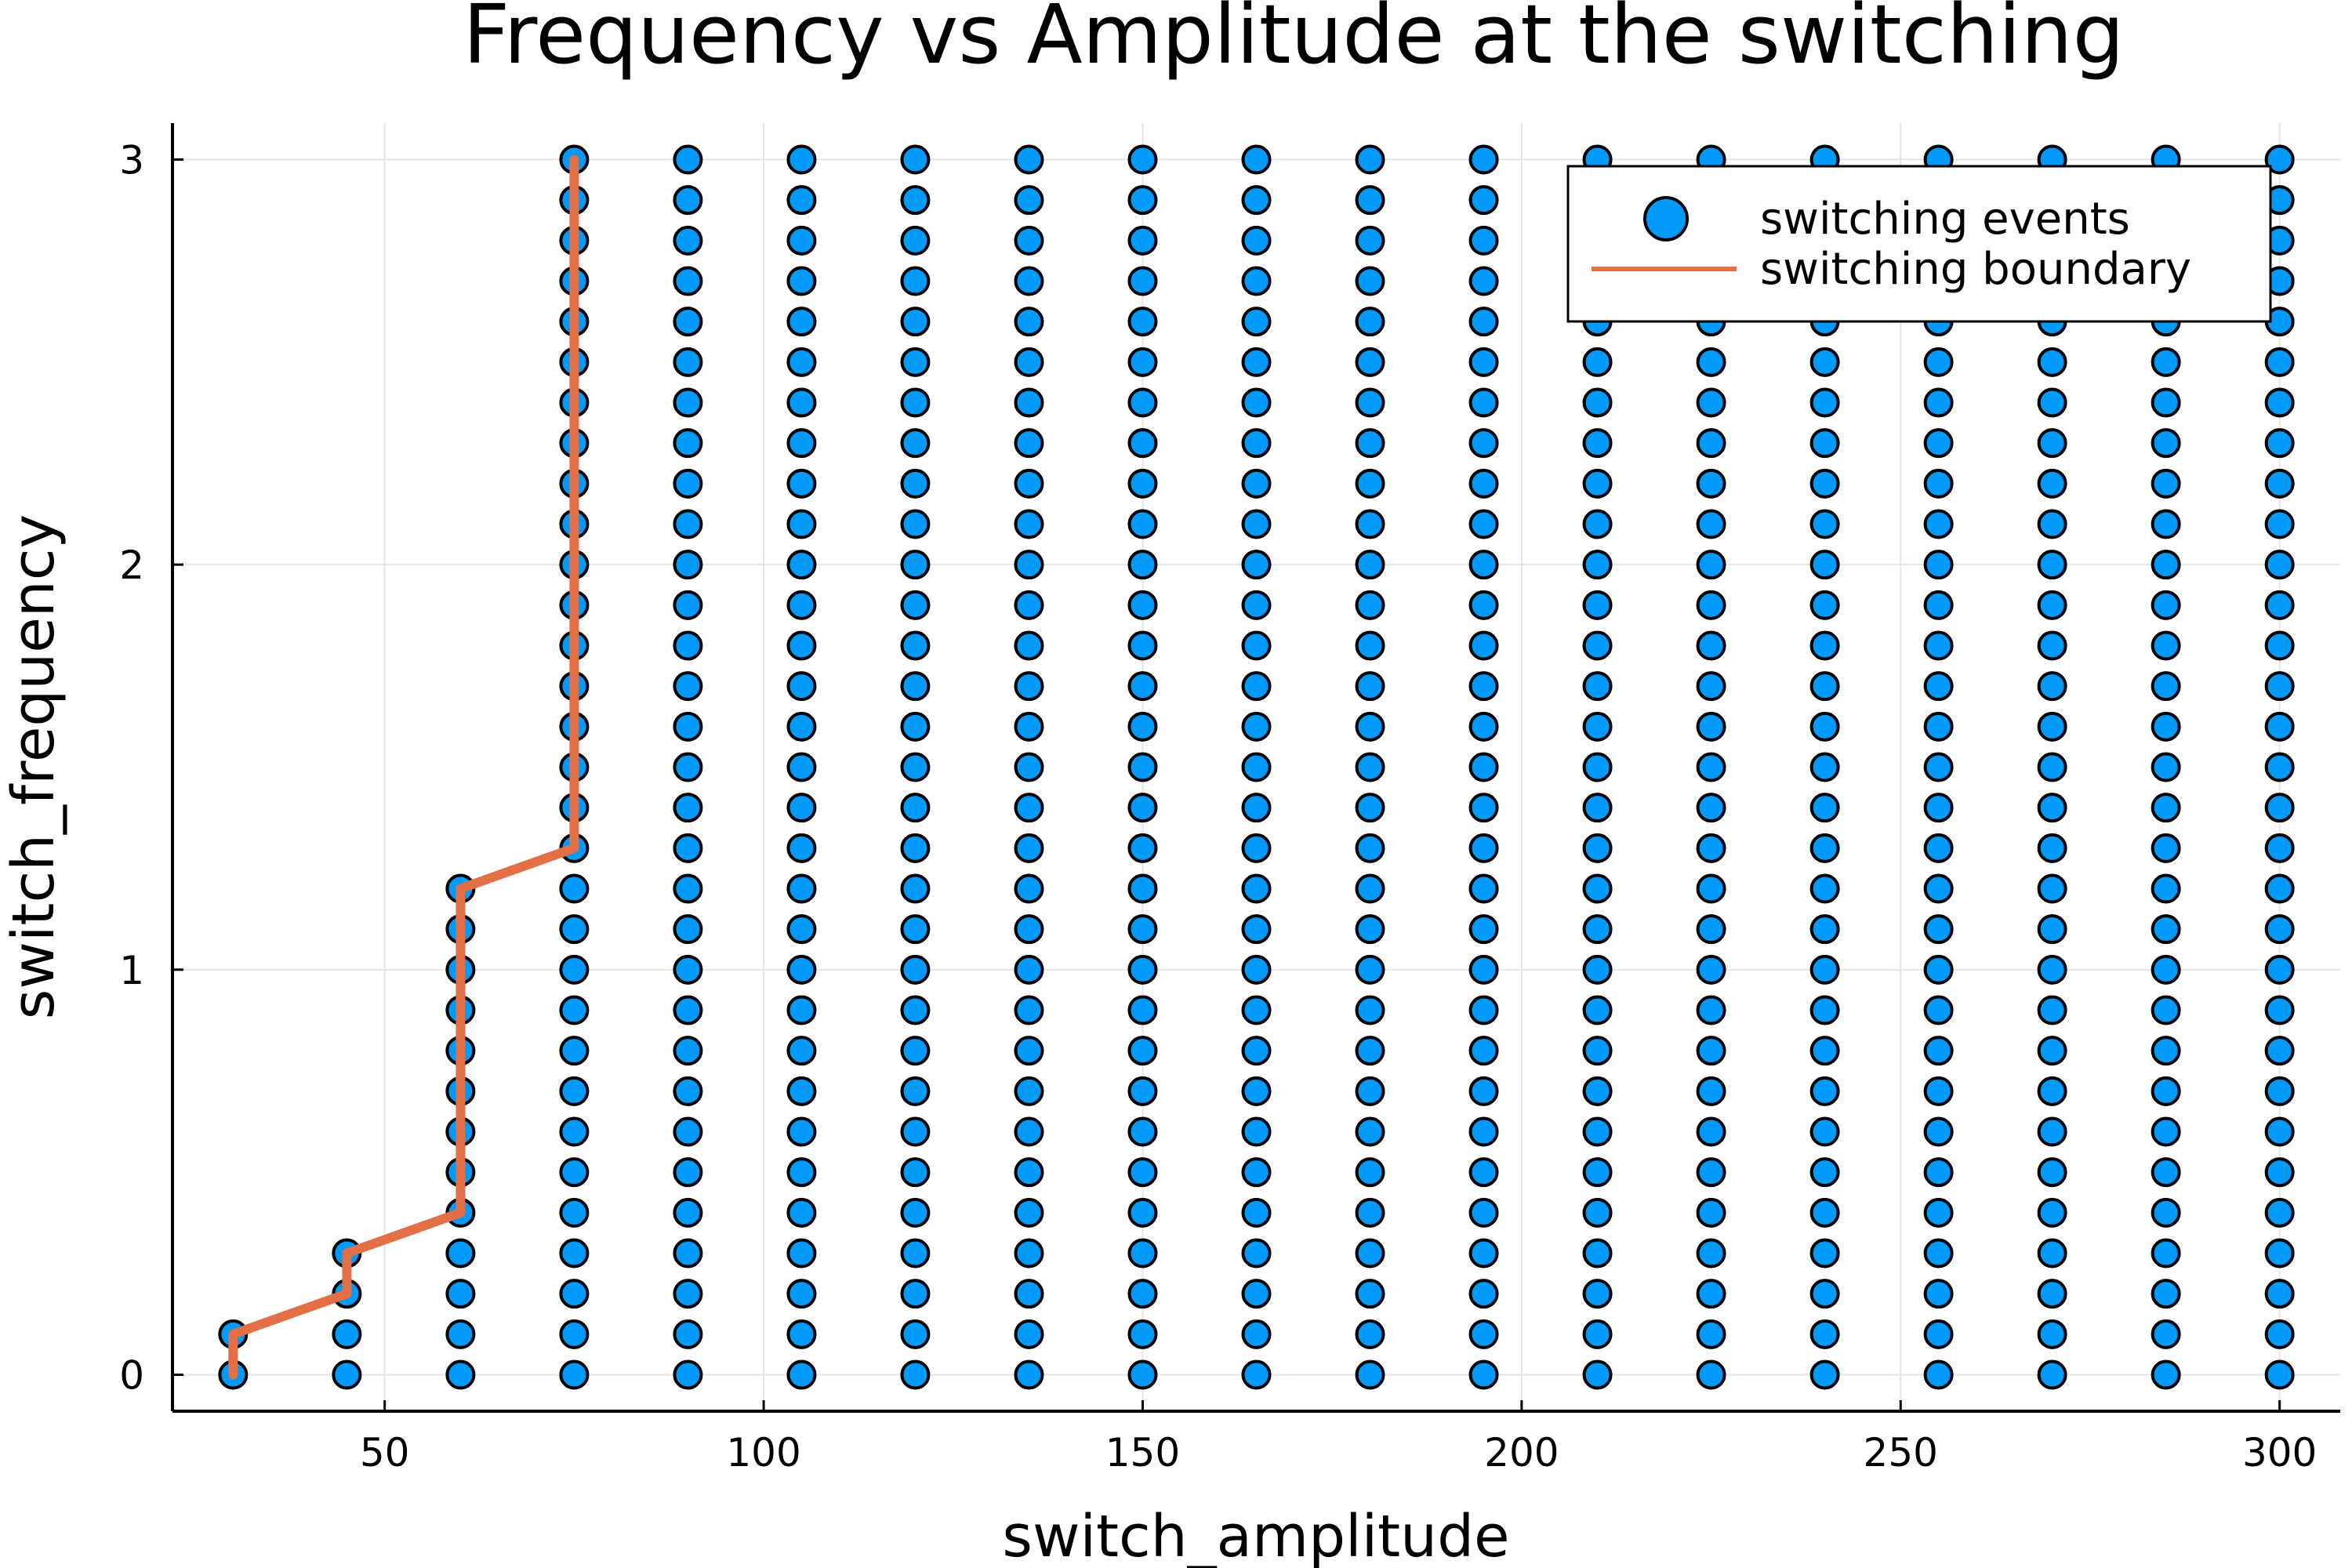 The height and width of the screenshot is (1568, 2352). What do you see at coordinates (1919, 244) in the screenshot?
I see `legend: switching events switching boundary` at bounding box center [1919, 244].